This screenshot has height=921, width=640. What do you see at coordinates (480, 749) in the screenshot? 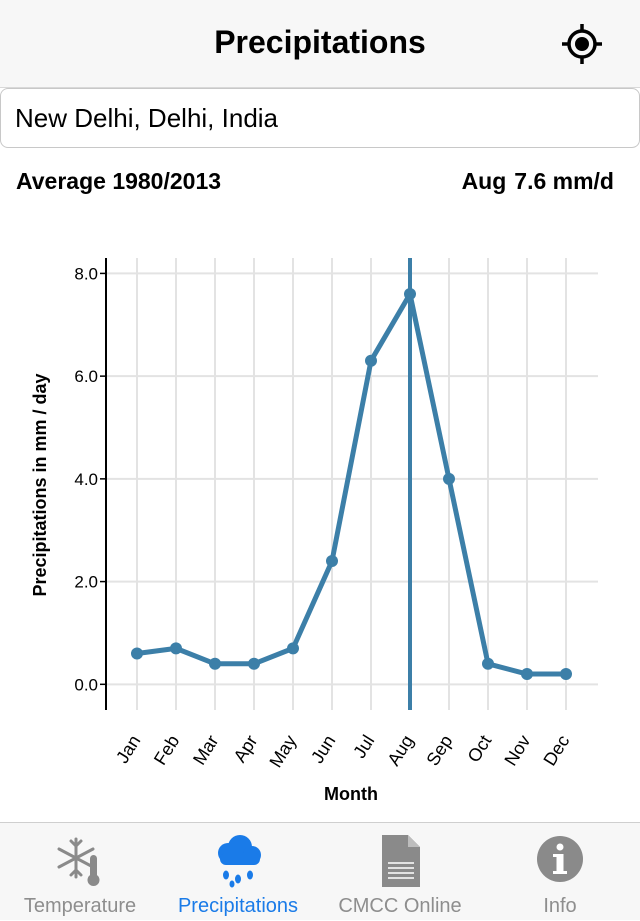
I see `x-tick-label: Oct` at bounding box center [480, 749].